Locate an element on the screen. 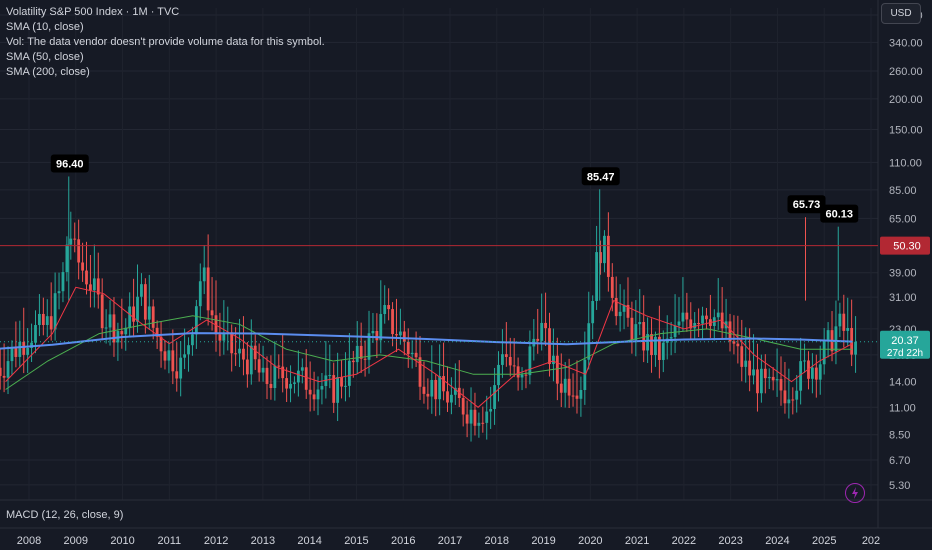 Image resolution: width=932 pixels, height=550 pixels. x-tick-label: 202 is located at coordinates (871, 541).